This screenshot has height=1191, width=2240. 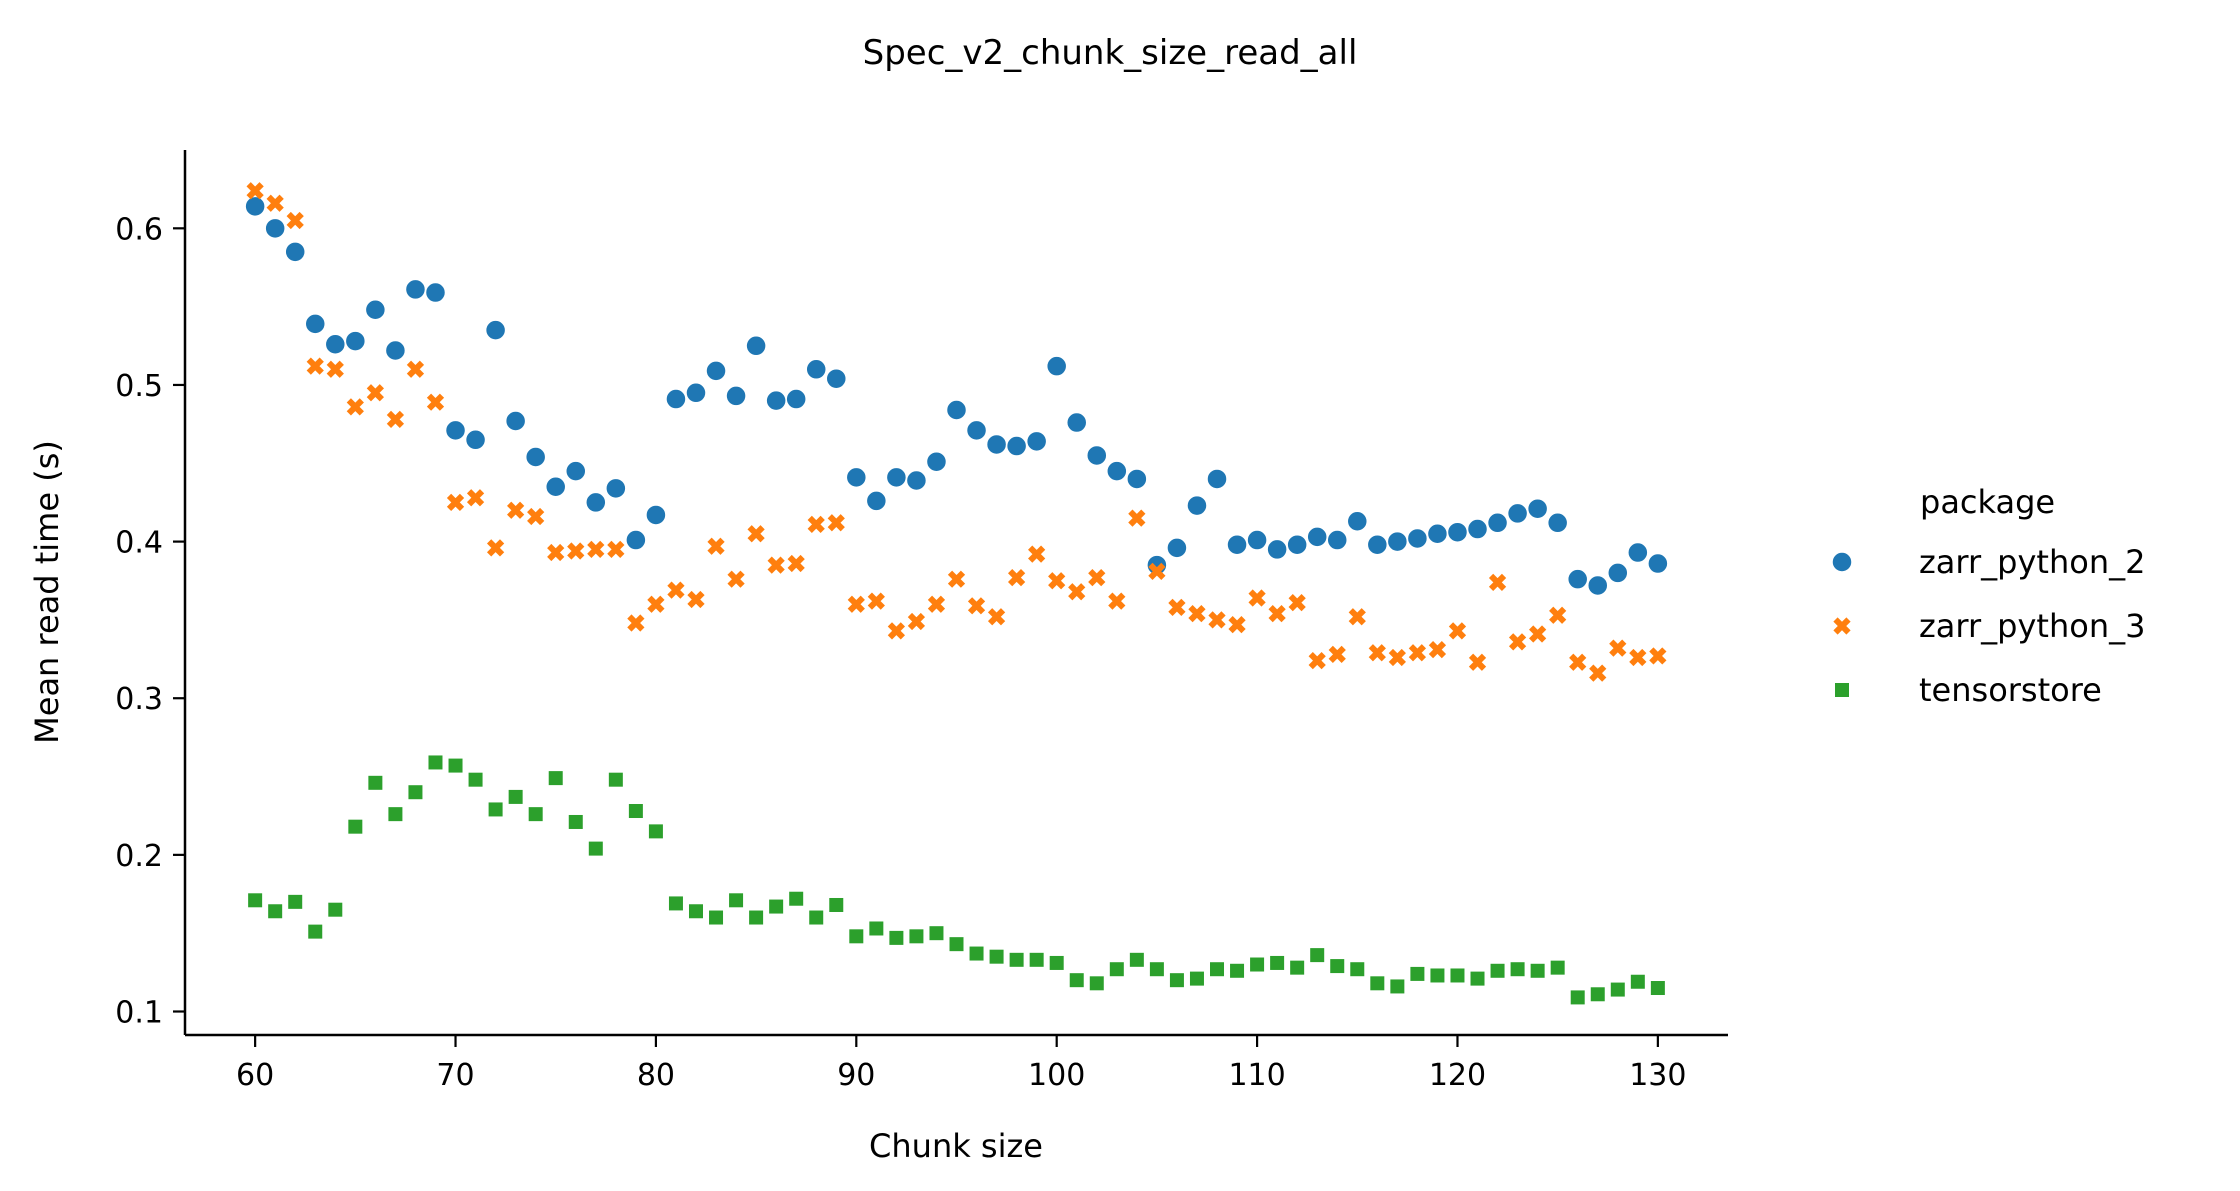 I want to click on y-axis-ticks: 0.1 0.2 0.3 0.4 0.5 0.6, so click(x=150, y=621).